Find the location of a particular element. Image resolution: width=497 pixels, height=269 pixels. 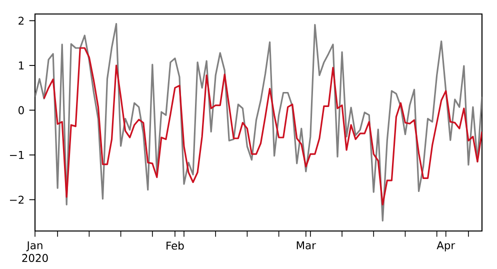

y-tick-label: −2 is located at coordinates (17, 200).